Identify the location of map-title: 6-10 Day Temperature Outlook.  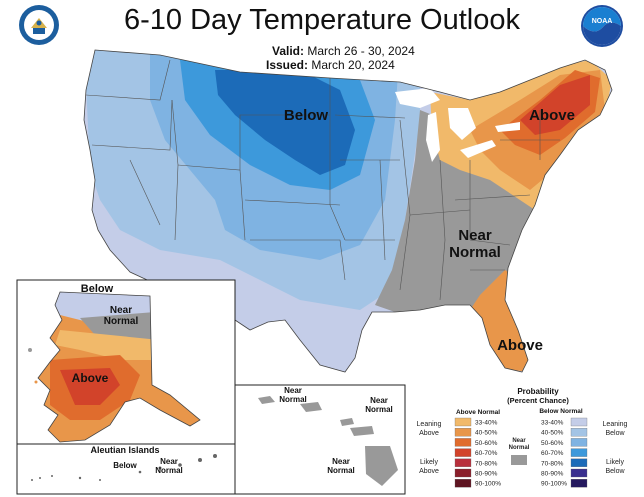
(321, 20).